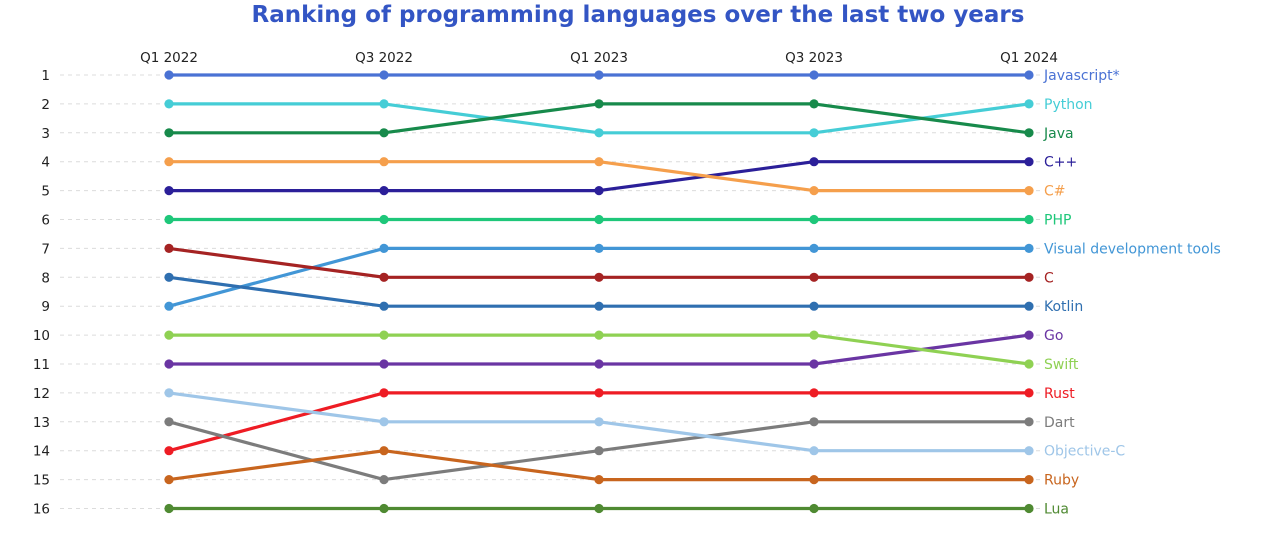 Image resolution: width=1280 pixels, height=553 pixels. I want to click on series-label: Python, so click(1068, 105).